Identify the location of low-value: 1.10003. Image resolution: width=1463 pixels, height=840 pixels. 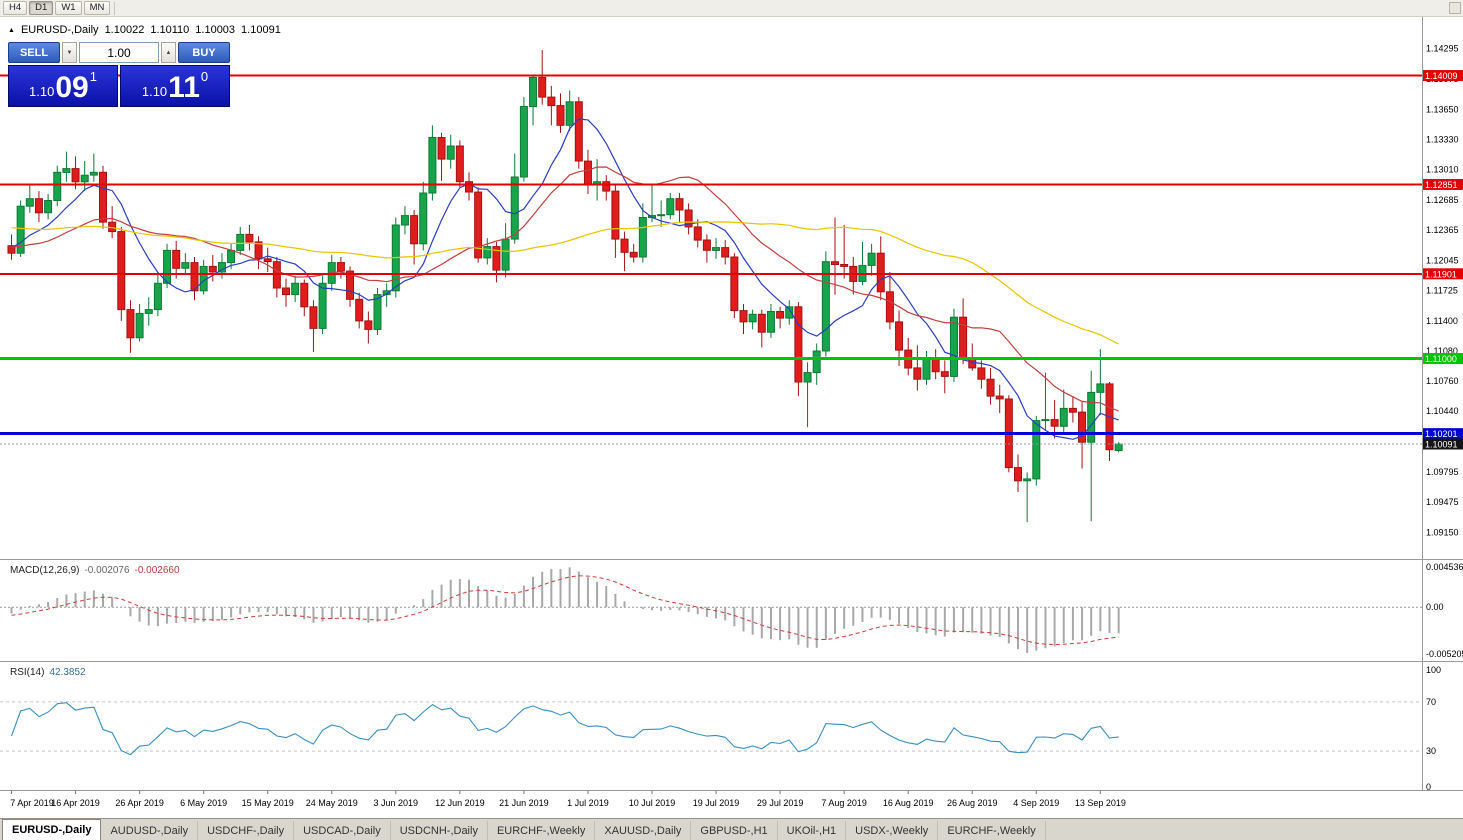
(215, 30).